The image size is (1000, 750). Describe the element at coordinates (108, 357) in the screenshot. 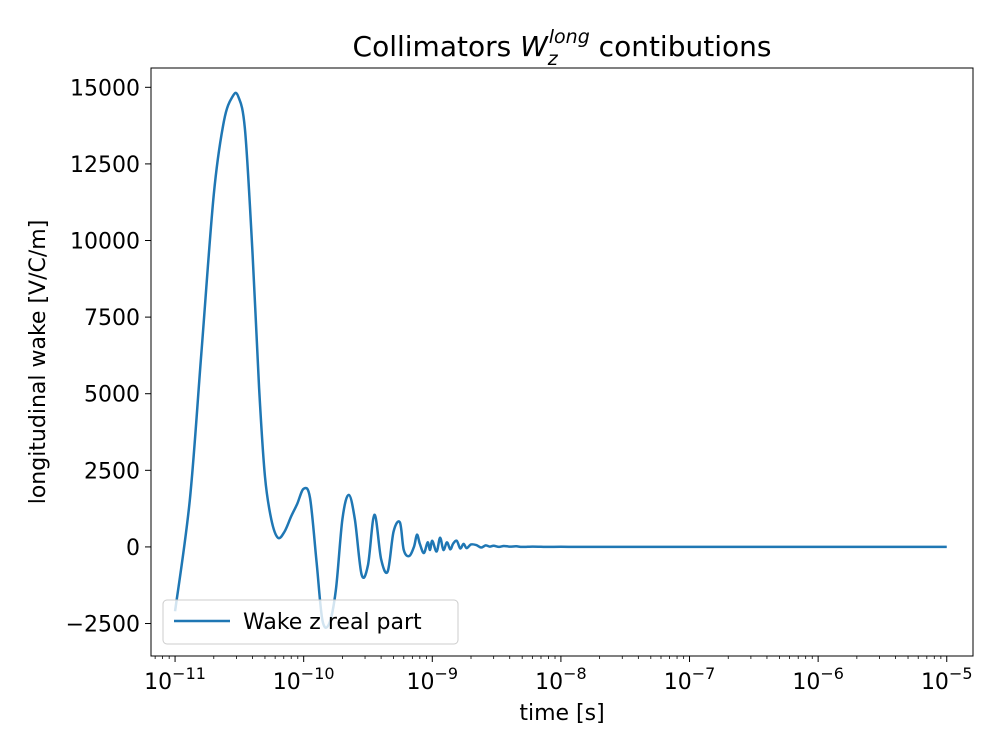

I see `y-axis-ticks: −2500 0 2500 5000 7500 10000 12500 15000` at that location.